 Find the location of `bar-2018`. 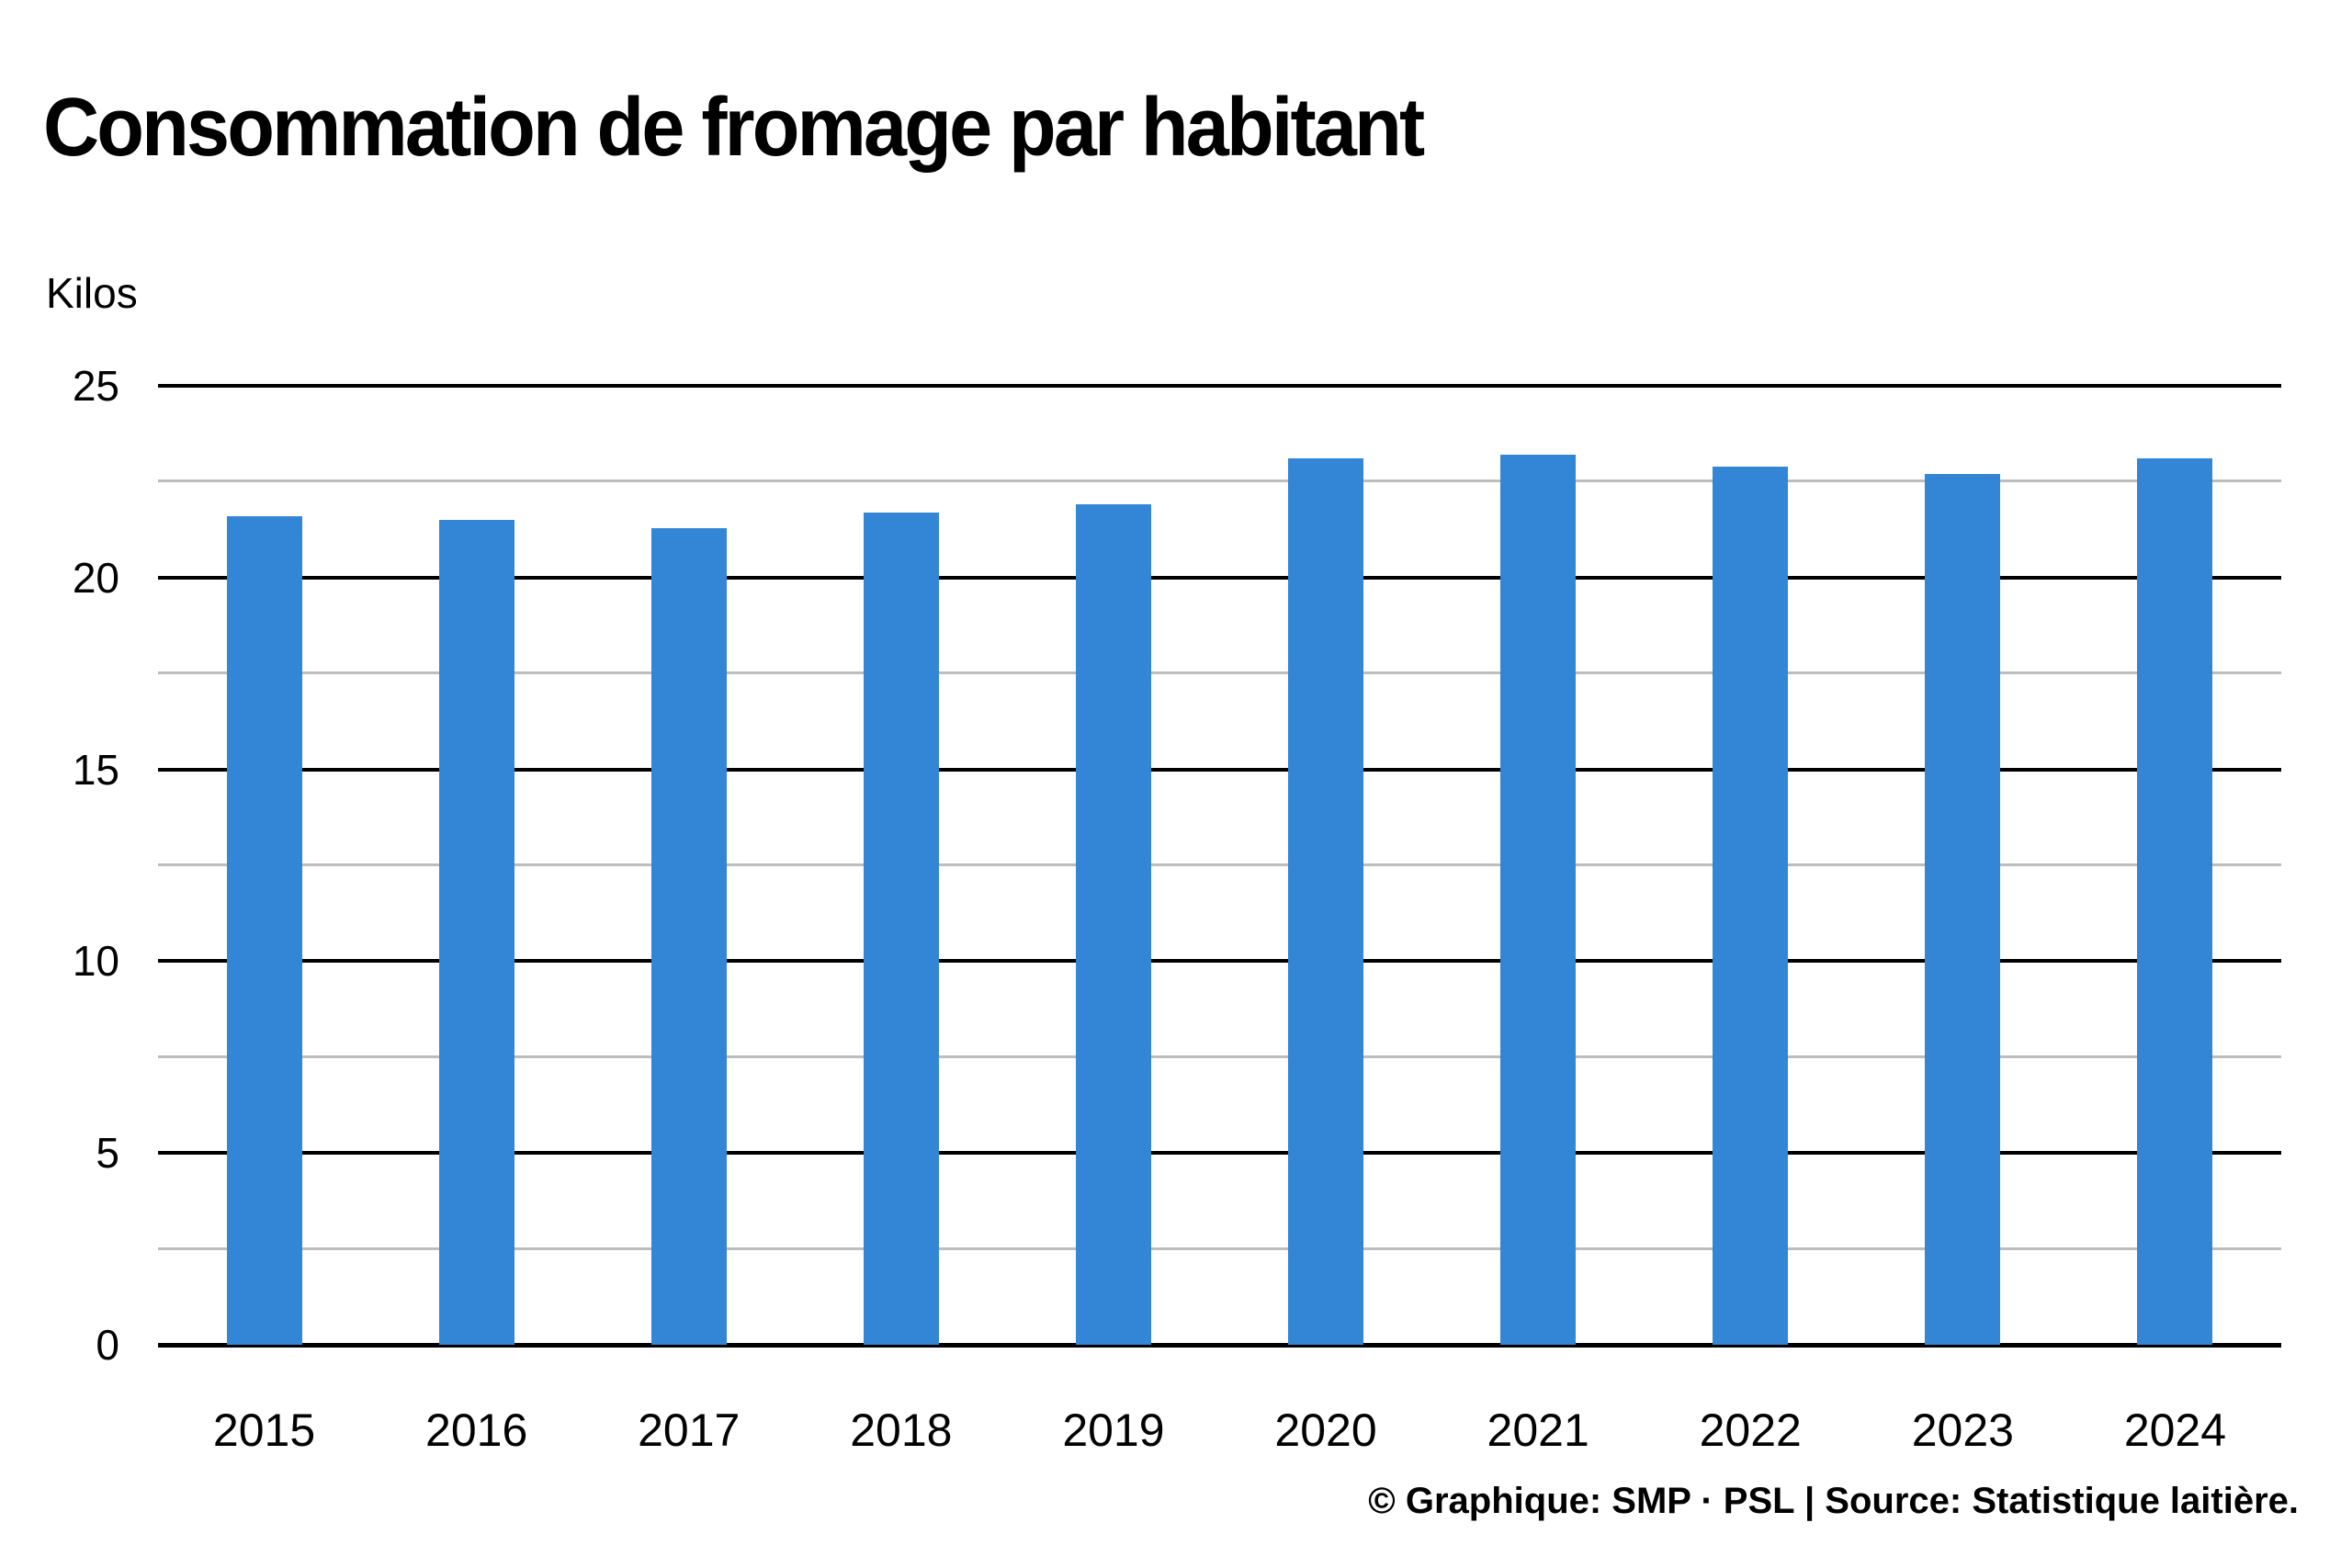

bar-2018 is located at coordinates (901, 928).